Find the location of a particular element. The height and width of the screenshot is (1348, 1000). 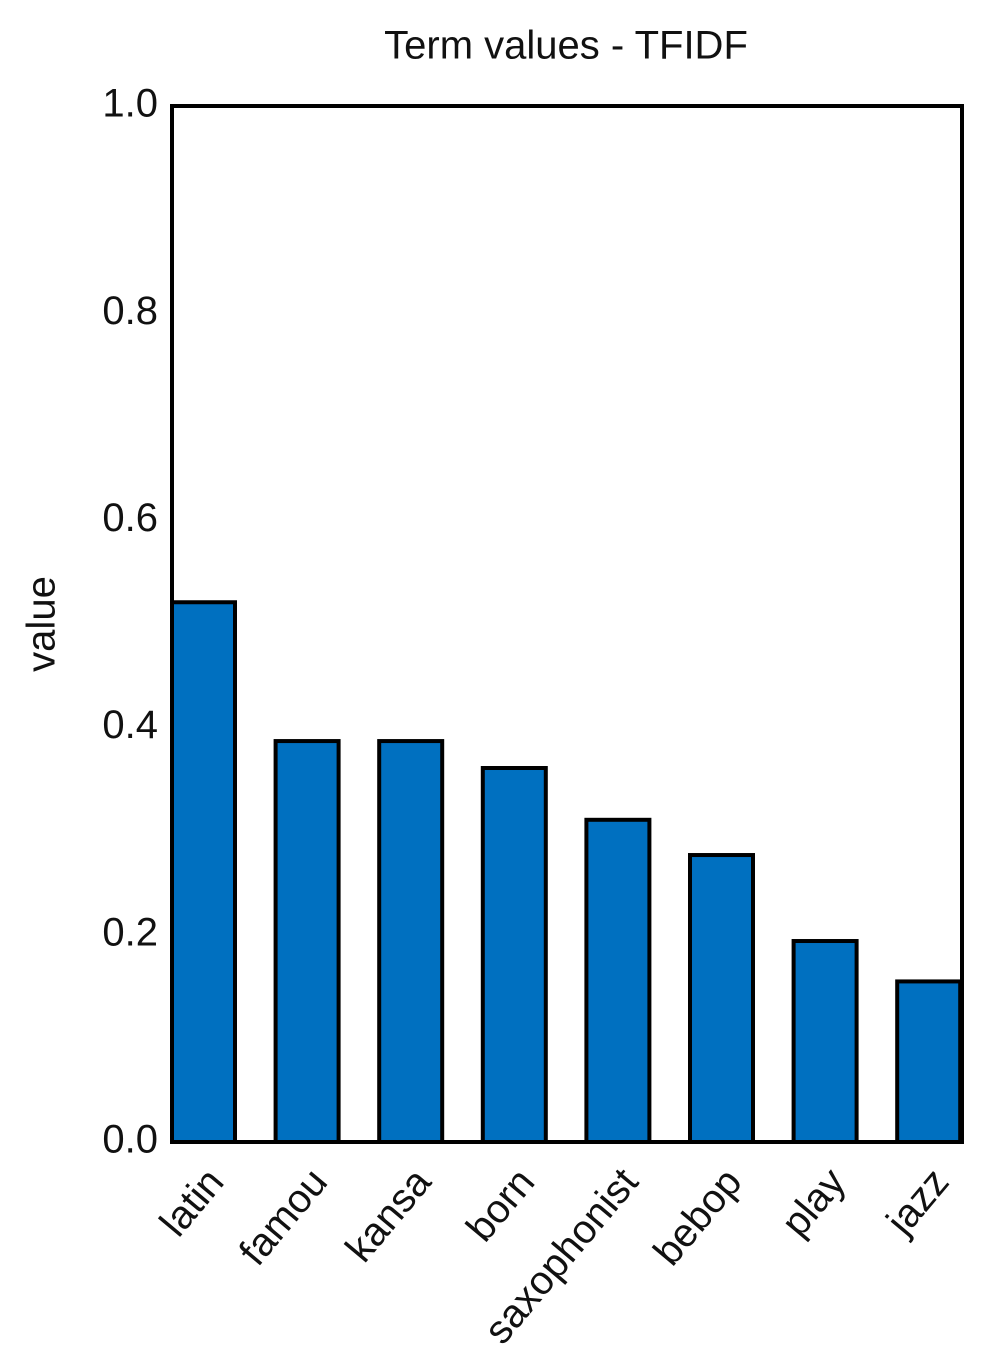

y-tick-label: 0.6 is located at coordinates (130, 518).